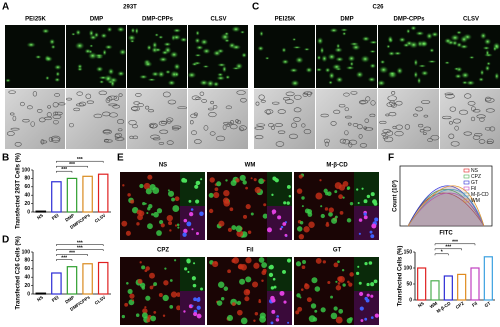 Image resolution: width=500 pixels, height=327 pixels. What do you see at coordinates (27, 269) in the screenshot?
I see `y-tick-label: 60` at bounding box center [27, 269].